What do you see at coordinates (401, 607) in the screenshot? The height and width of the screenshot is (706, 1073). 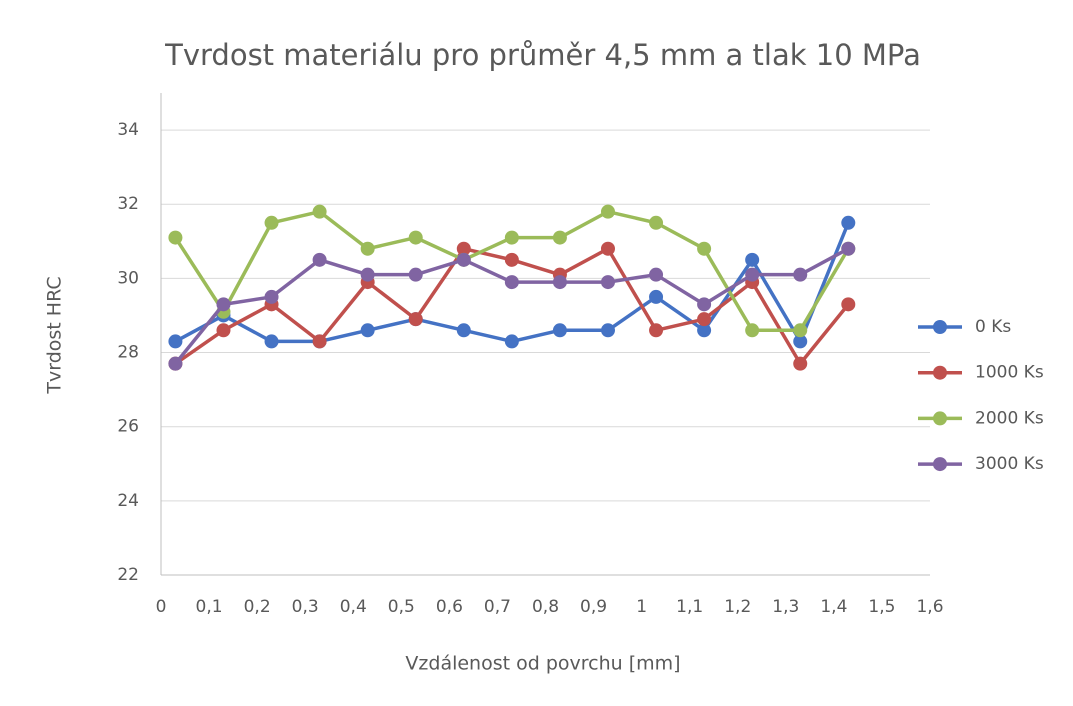 I see `x-tick-label: 0,5` at bounding box center [401, 607].